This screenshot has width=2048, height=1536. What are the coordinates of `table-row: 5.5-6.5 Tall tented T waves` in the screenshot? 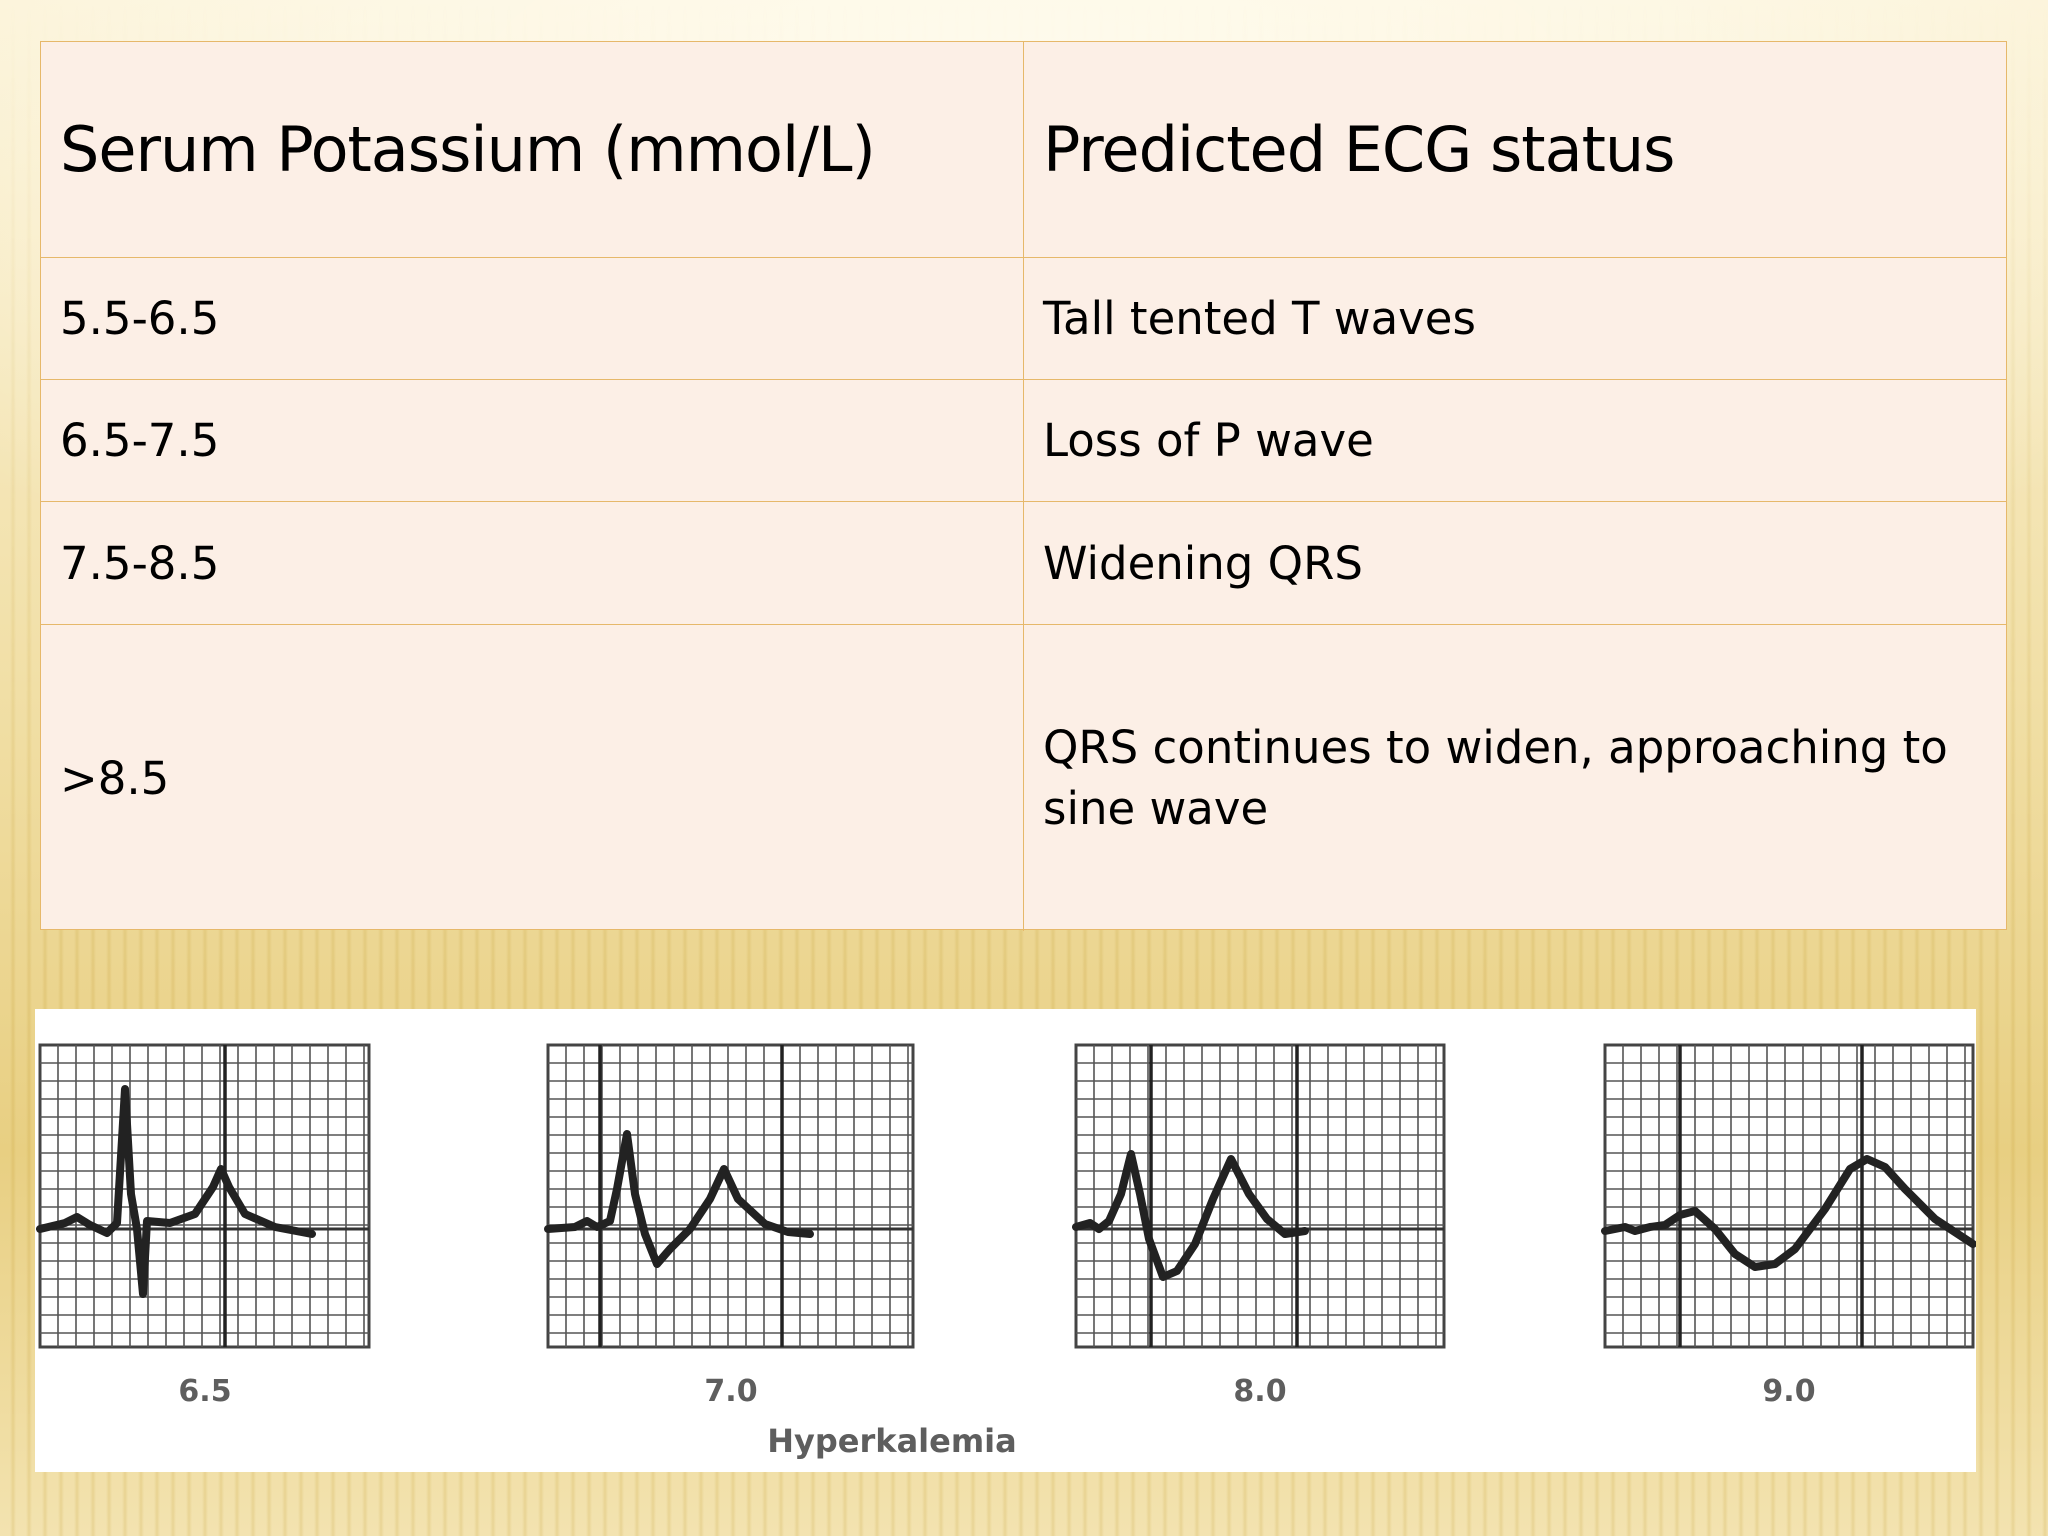 It's located at (1023, 319).